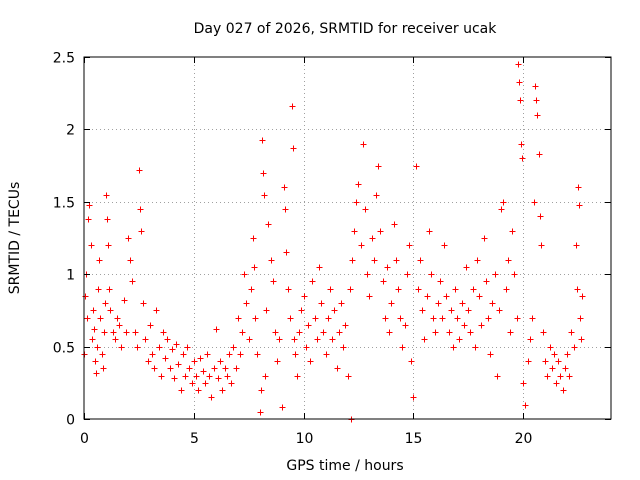 The width and height of the screenshot is (640, 480). Describe the element at coordinates (70, 421) in the screenshot. I see `y-tick-label: 0` at that location.